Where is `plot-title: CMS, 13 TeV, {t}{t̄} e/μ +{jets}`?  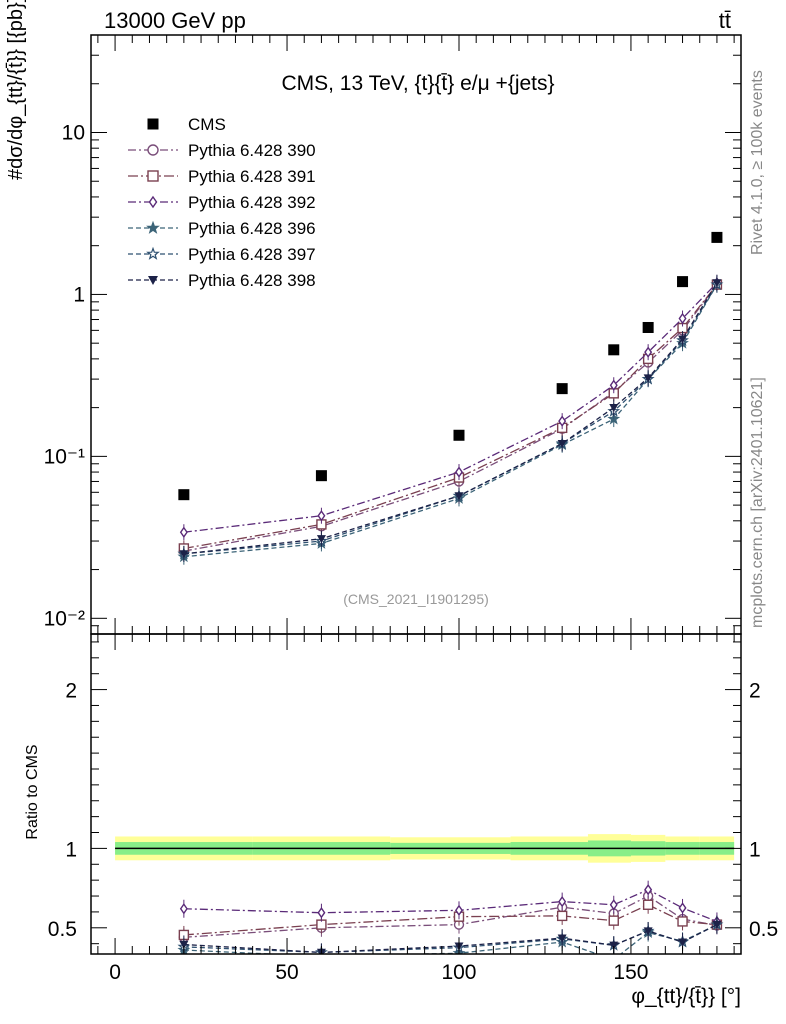
plot-title: CMS, 13 TeV, {t}{t̄} e/μ +{jets} is located at coordinates (417, 83).